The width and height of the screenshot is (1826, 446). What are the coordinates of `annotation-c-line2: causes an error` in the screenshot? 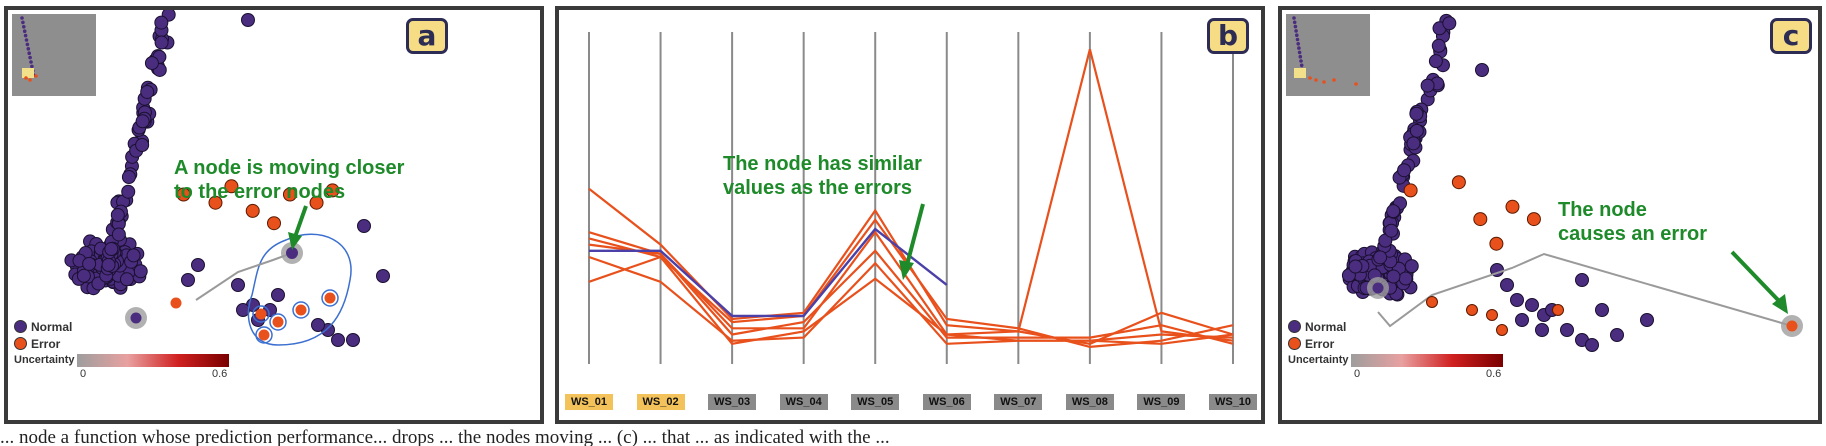 It's located at (1632, 234).